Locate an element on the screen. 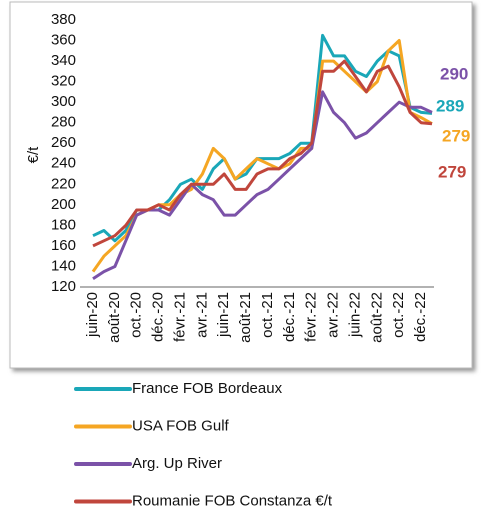 The height and width of the screenshot is (511, 481). x-tick-label: avr.-22 is located at coordinates (333, 315).